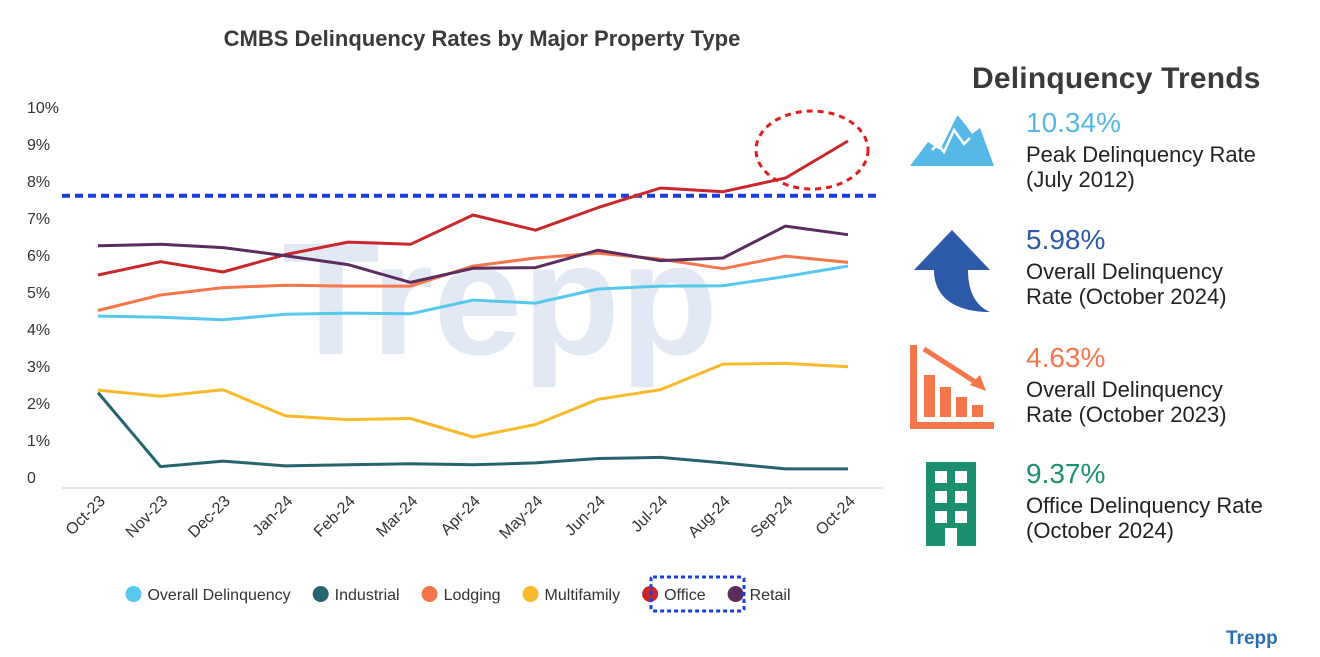 Image resolution: width=1320 pixels, height=657 pixels. Describe the element at coordinates (709, 517) in the screenshot. I see `x-tick-label: Aug-24` at that location.